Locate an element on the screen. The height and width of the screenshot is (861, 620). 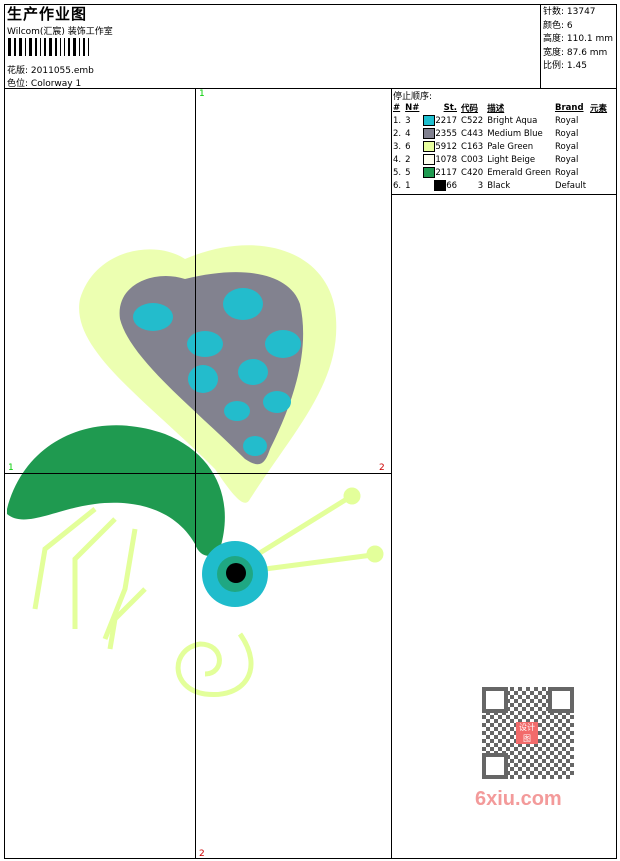
stitch-cell: 5912 is located at coordinates (440, 146).